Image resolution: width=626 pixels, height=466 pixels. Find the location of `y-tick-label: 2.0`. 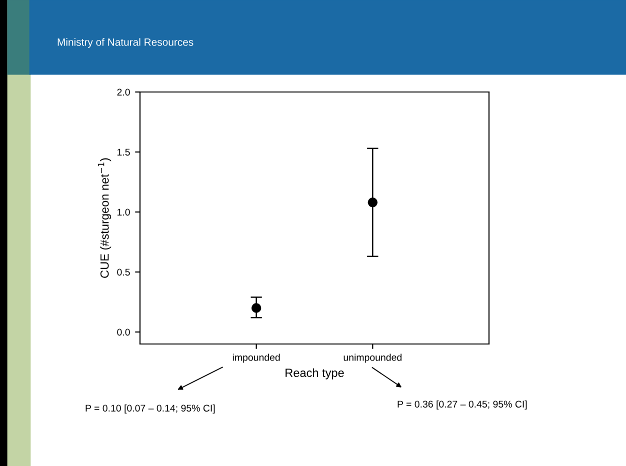

y-tick-label: 2.0 is located at coordinates (123, 92).